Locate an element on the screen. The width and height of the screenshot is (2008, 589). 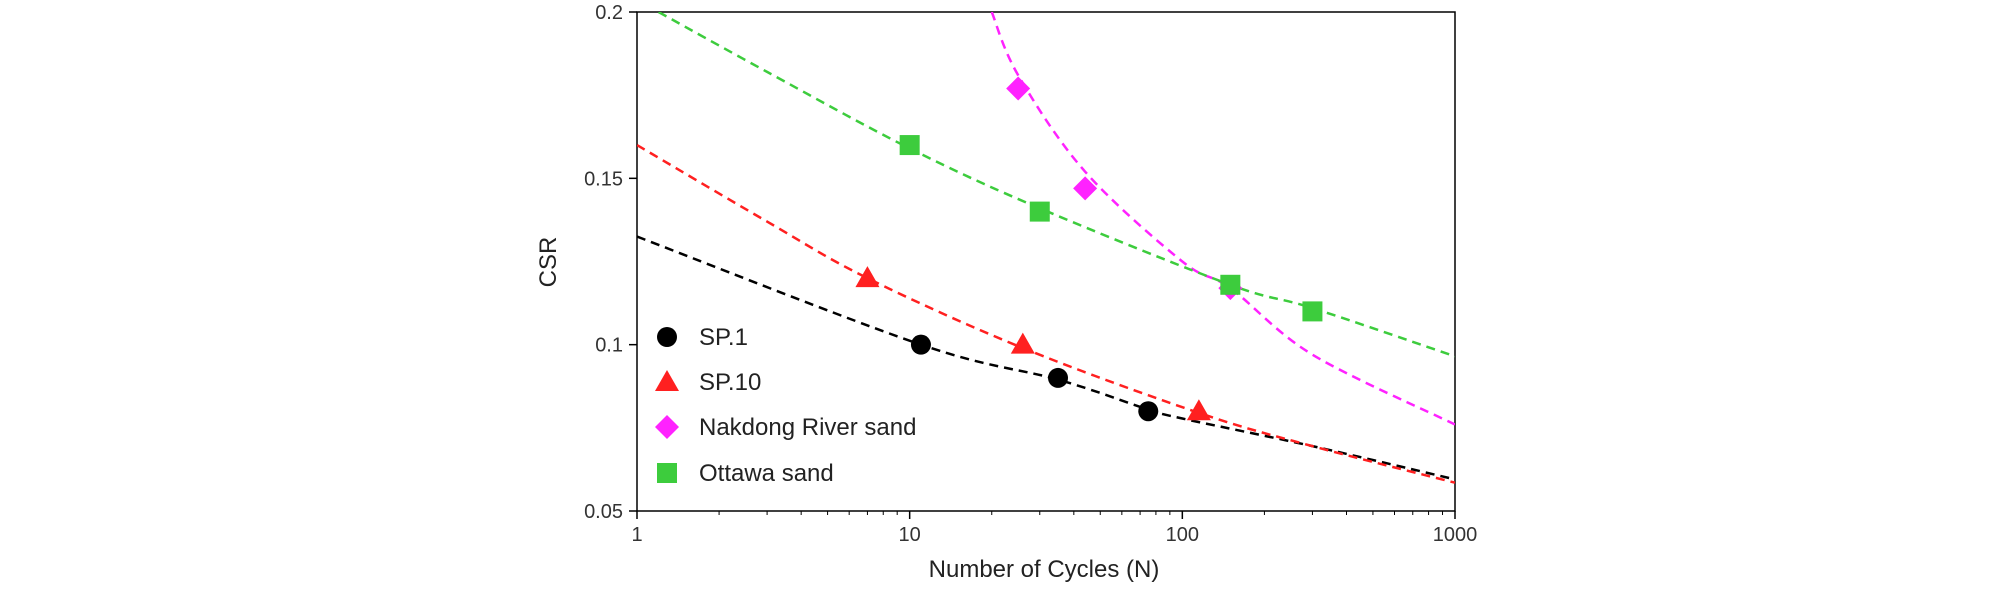
data-markers is located at coordinates (1089, 249).